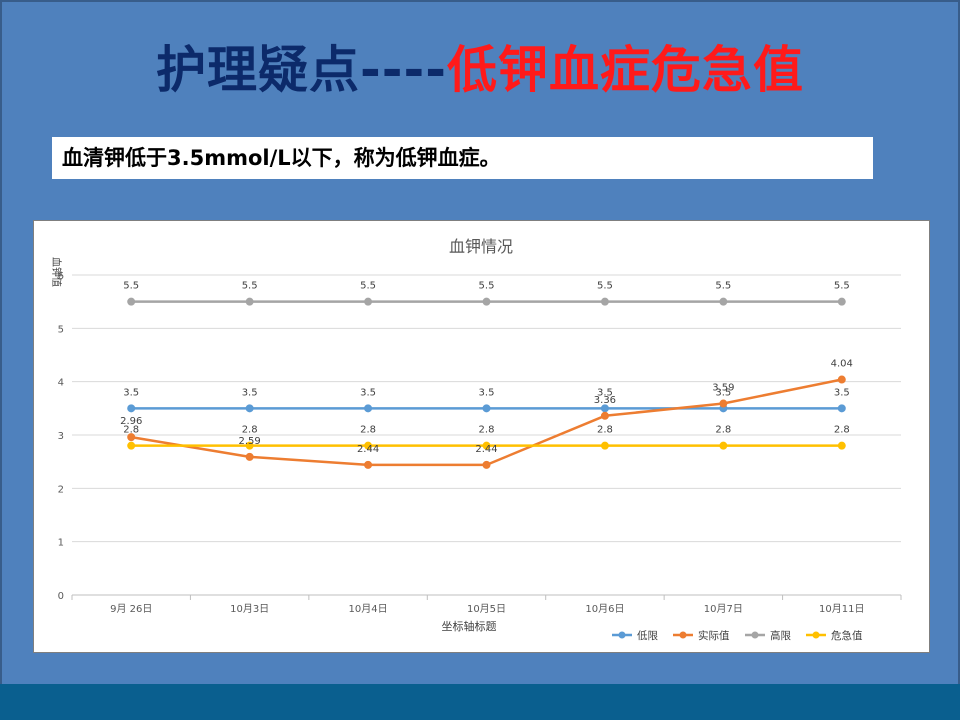 Image resolution: width=960 pixels, height=720 pixels. I want to click on y-axis-label: 血钾值, so click(56, 272).